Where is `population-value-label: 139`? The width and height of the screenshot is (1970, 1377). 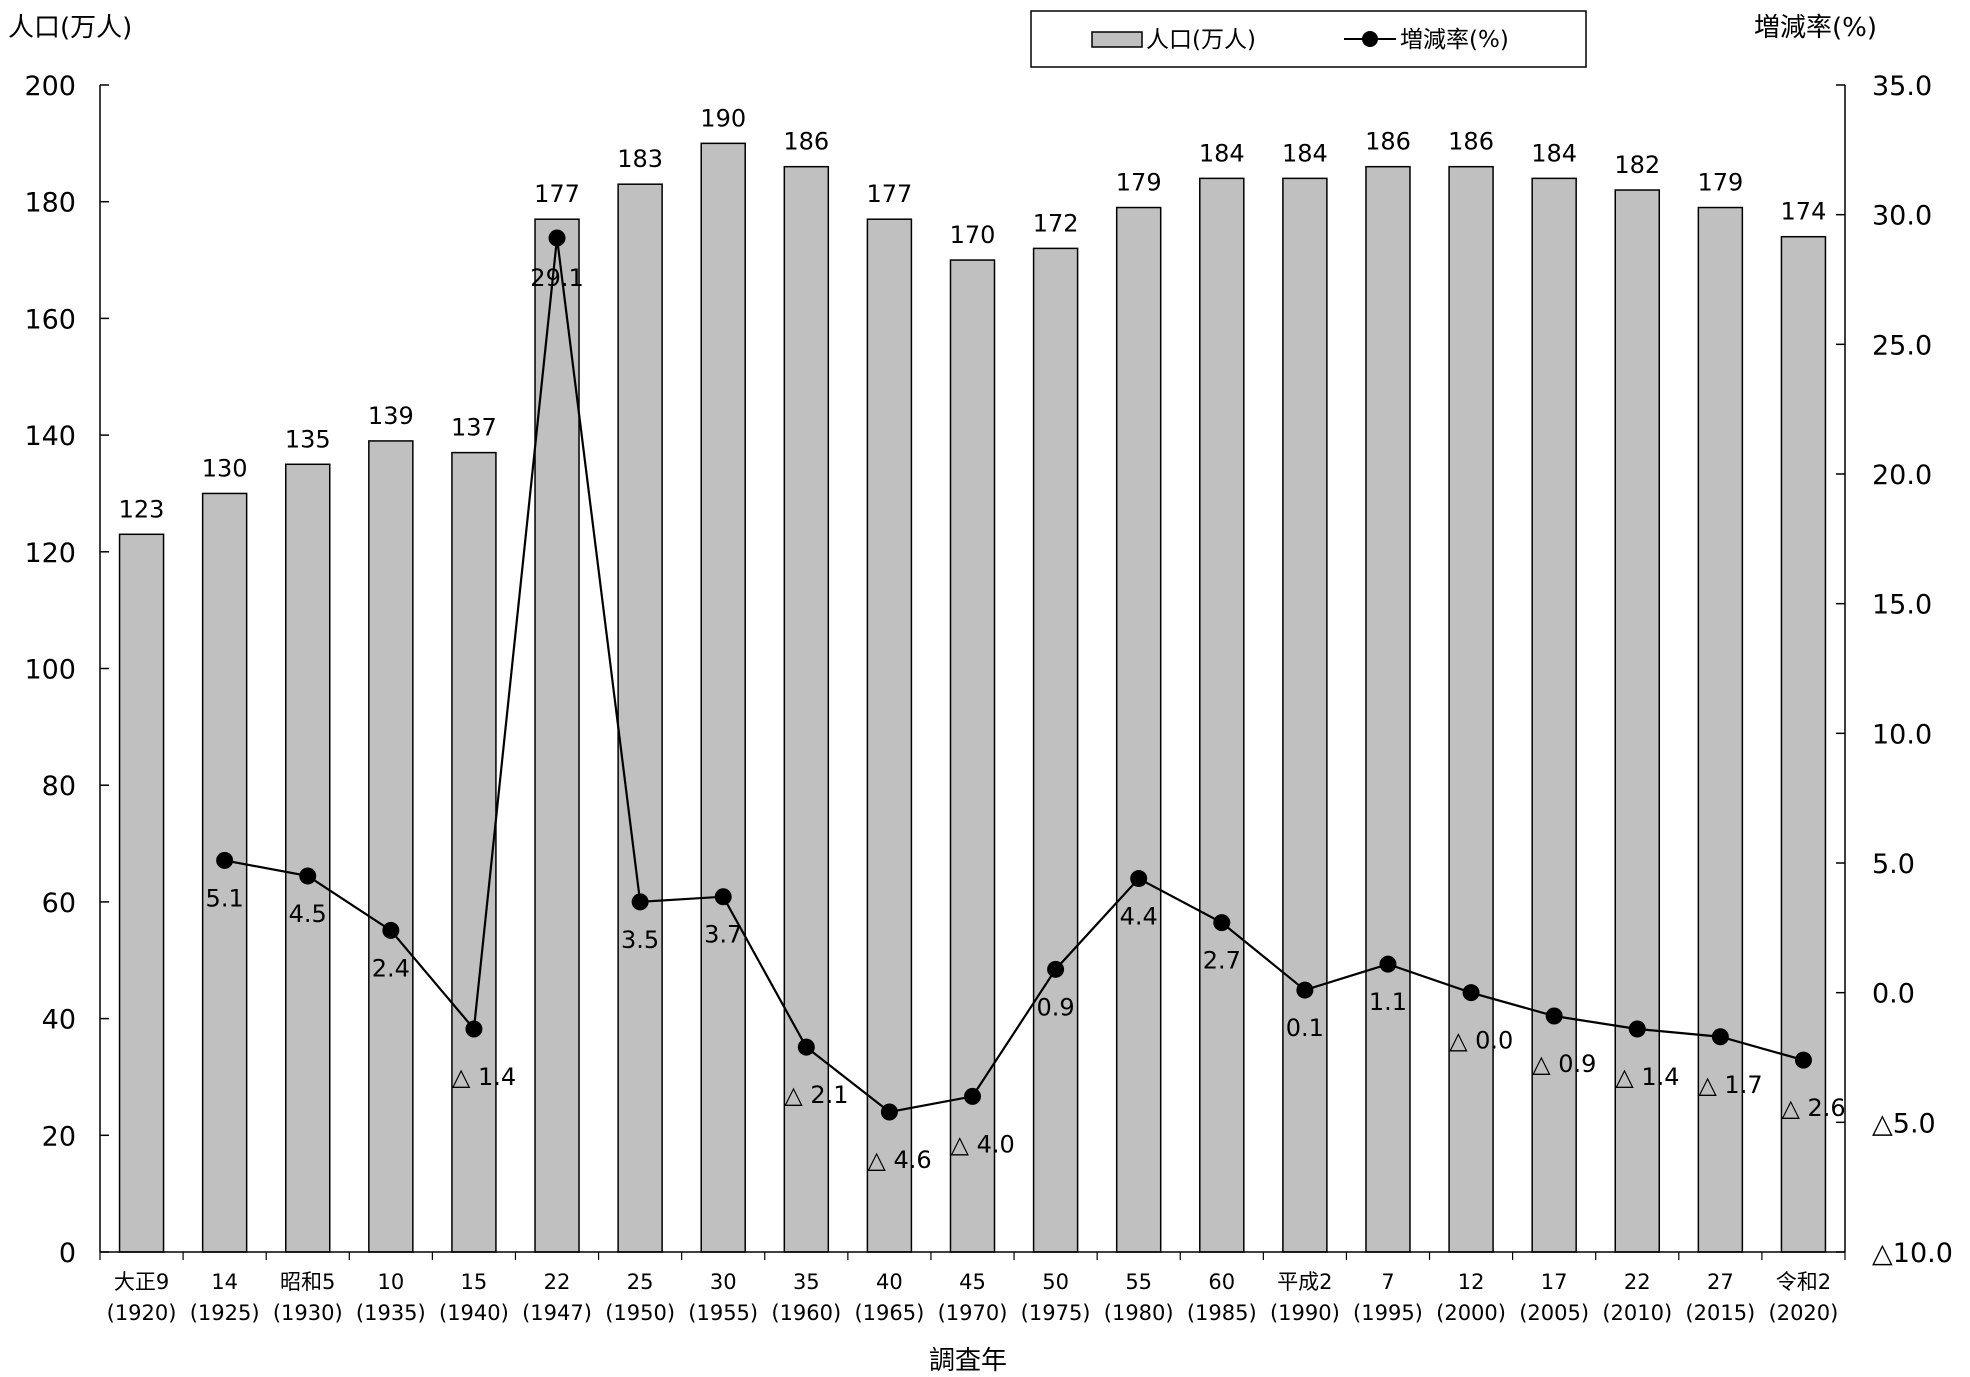 population-value-label: 139 is located at coordinates (391, 416).